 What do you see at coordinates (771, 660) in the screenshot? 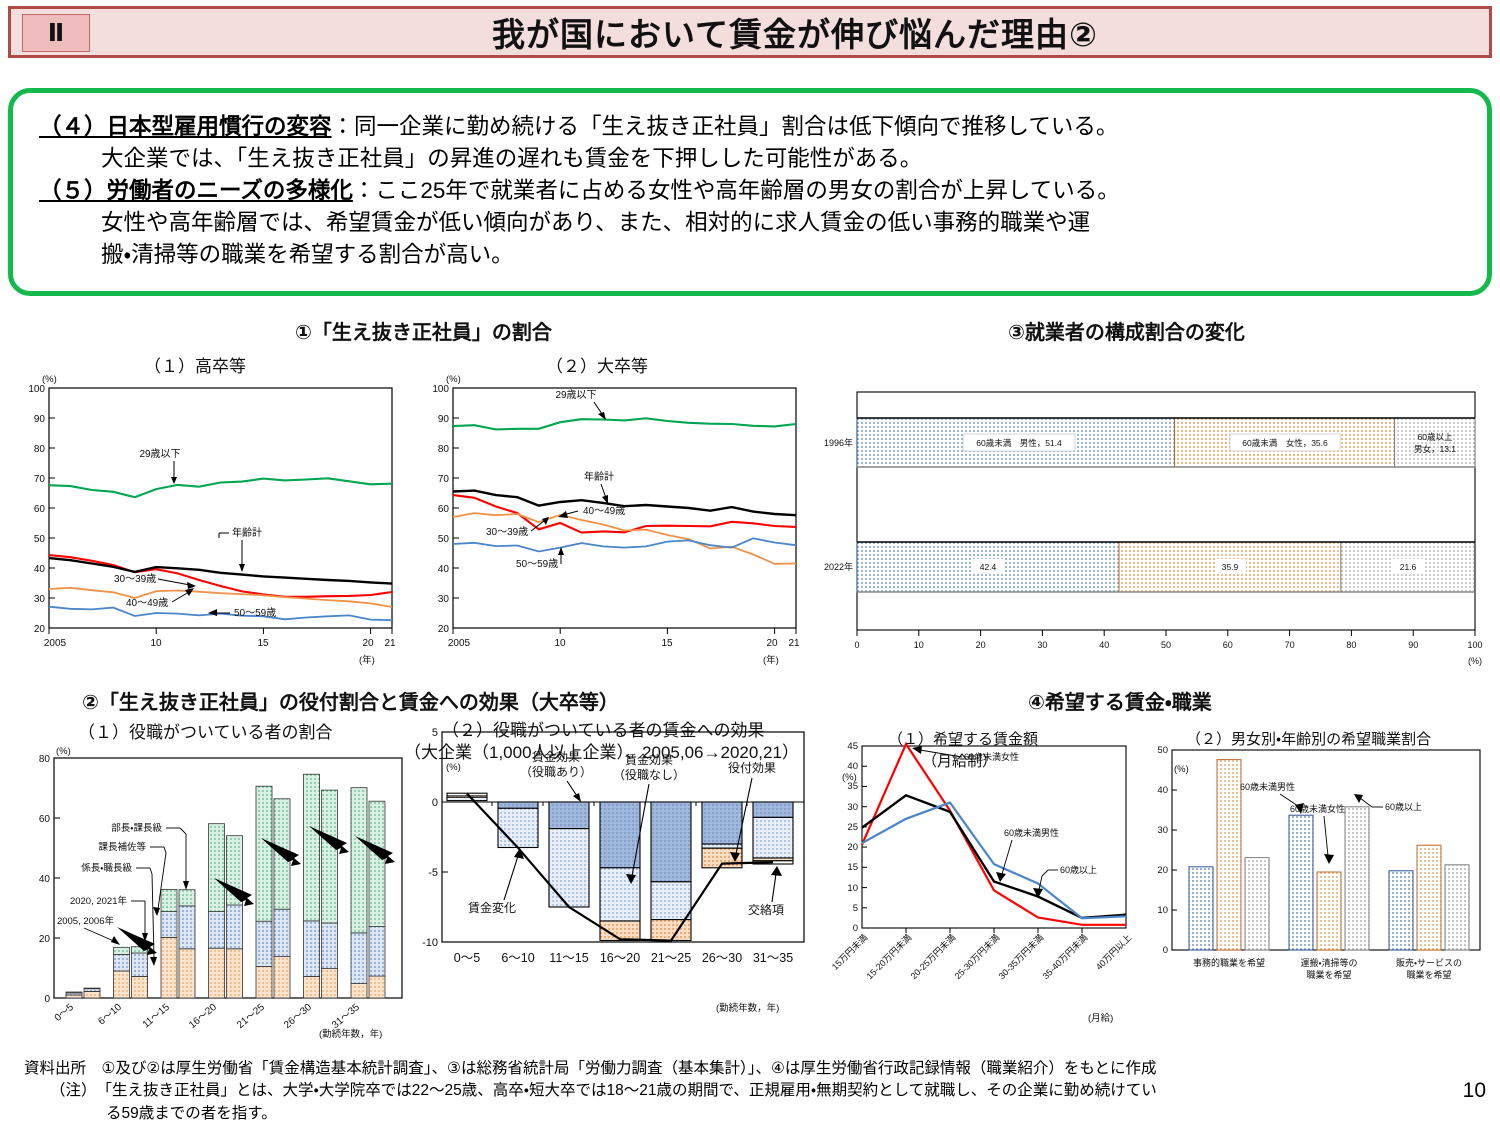
I see `chart-daiso-xunit: (年)` at bounding box center [771, 660].